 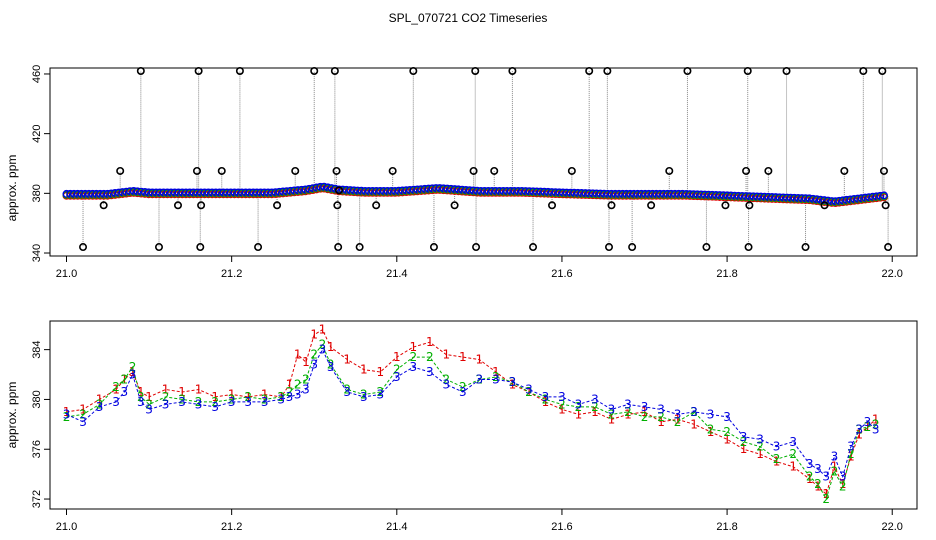 I want to click on panel-1-y-tick-label: 372, so click(x=37, y=499).